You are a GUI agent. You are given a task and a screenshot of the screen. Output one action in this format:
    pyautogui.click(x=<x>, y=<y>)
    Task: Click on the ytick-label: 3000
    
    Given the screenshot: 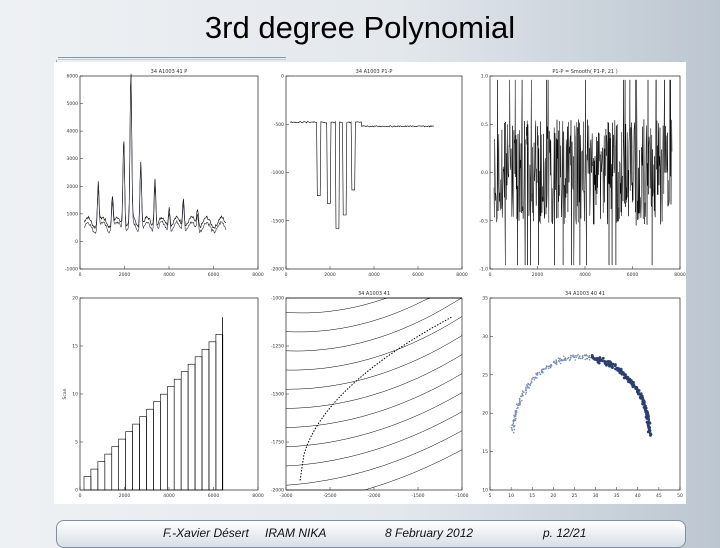 What is the action you would take?
    pyautogui.click(x=73, y=159)
    